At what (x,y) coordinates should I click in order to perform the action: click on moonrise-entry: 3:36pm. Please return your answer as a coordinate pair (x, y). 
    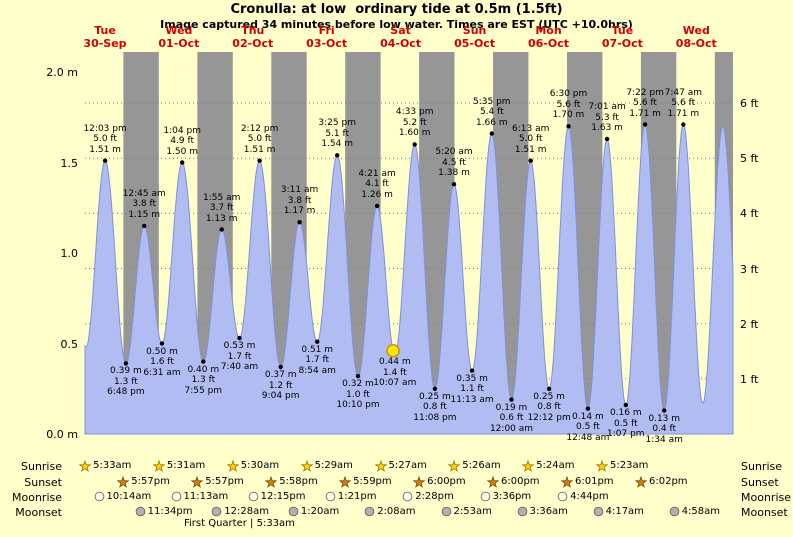
    Looking at the image, I should click on (506, 496).